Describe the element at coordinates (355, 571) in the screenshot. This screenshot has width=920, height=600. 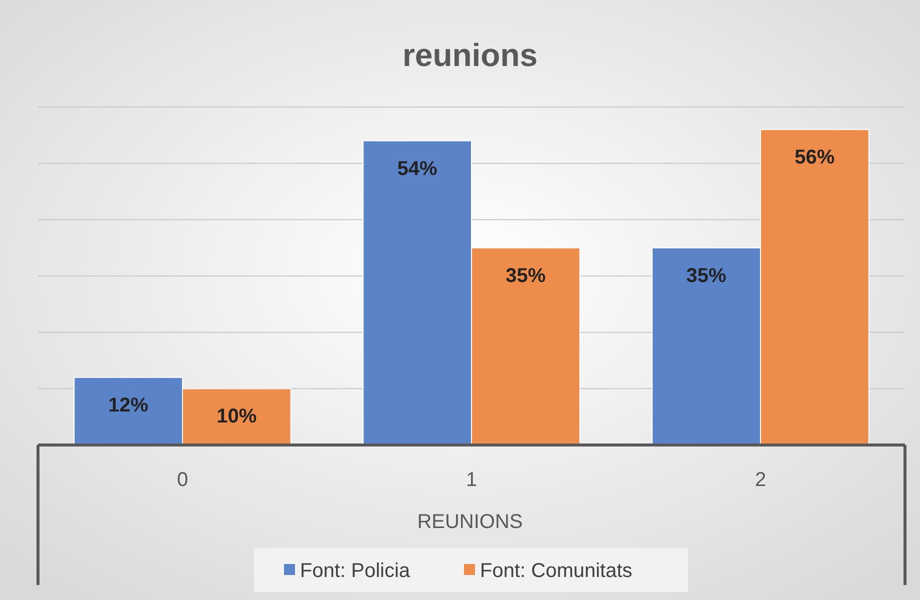
I see `text: Font: Policia` at that location.